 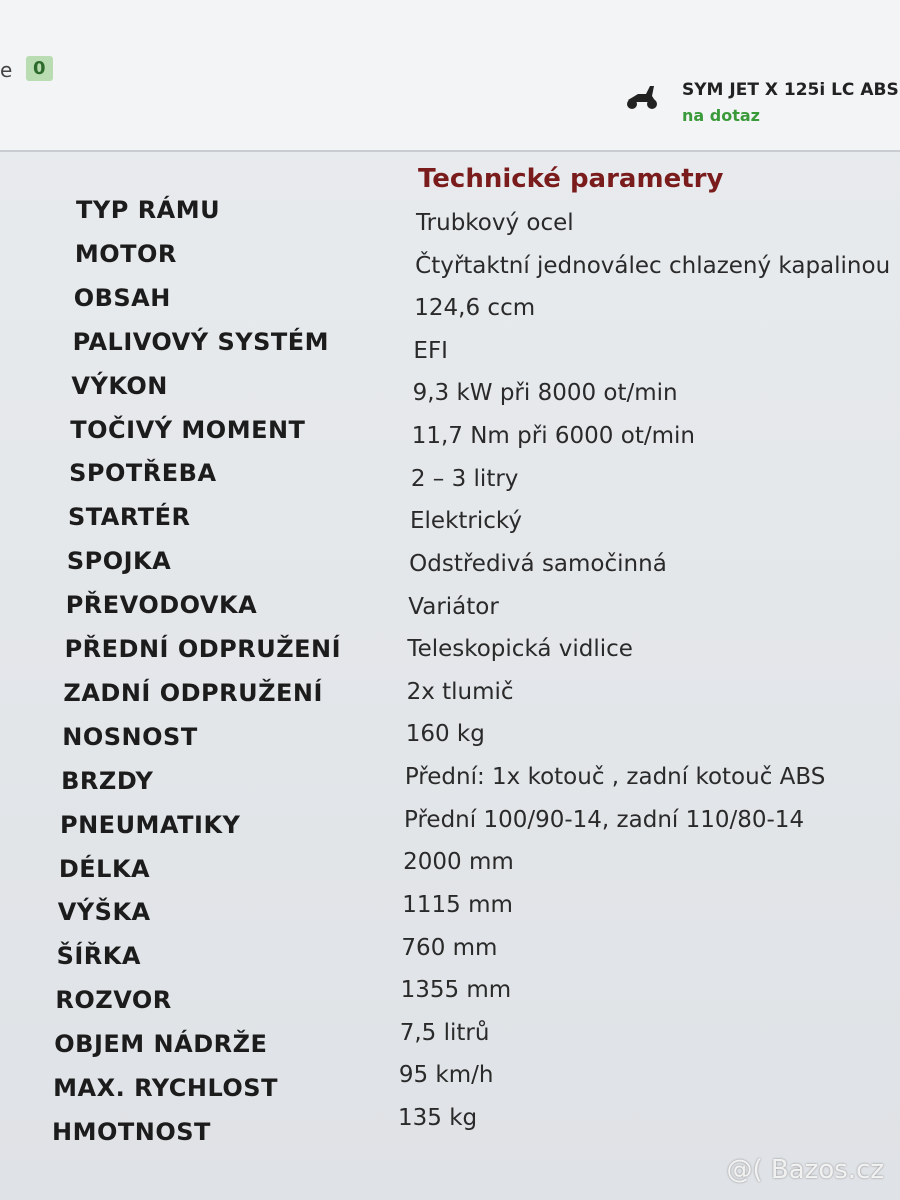 What do you see at coordinates (438, 1118) in the screenshot?
I see `spec-value: 135 kg` at bounding box center [438, 1118].